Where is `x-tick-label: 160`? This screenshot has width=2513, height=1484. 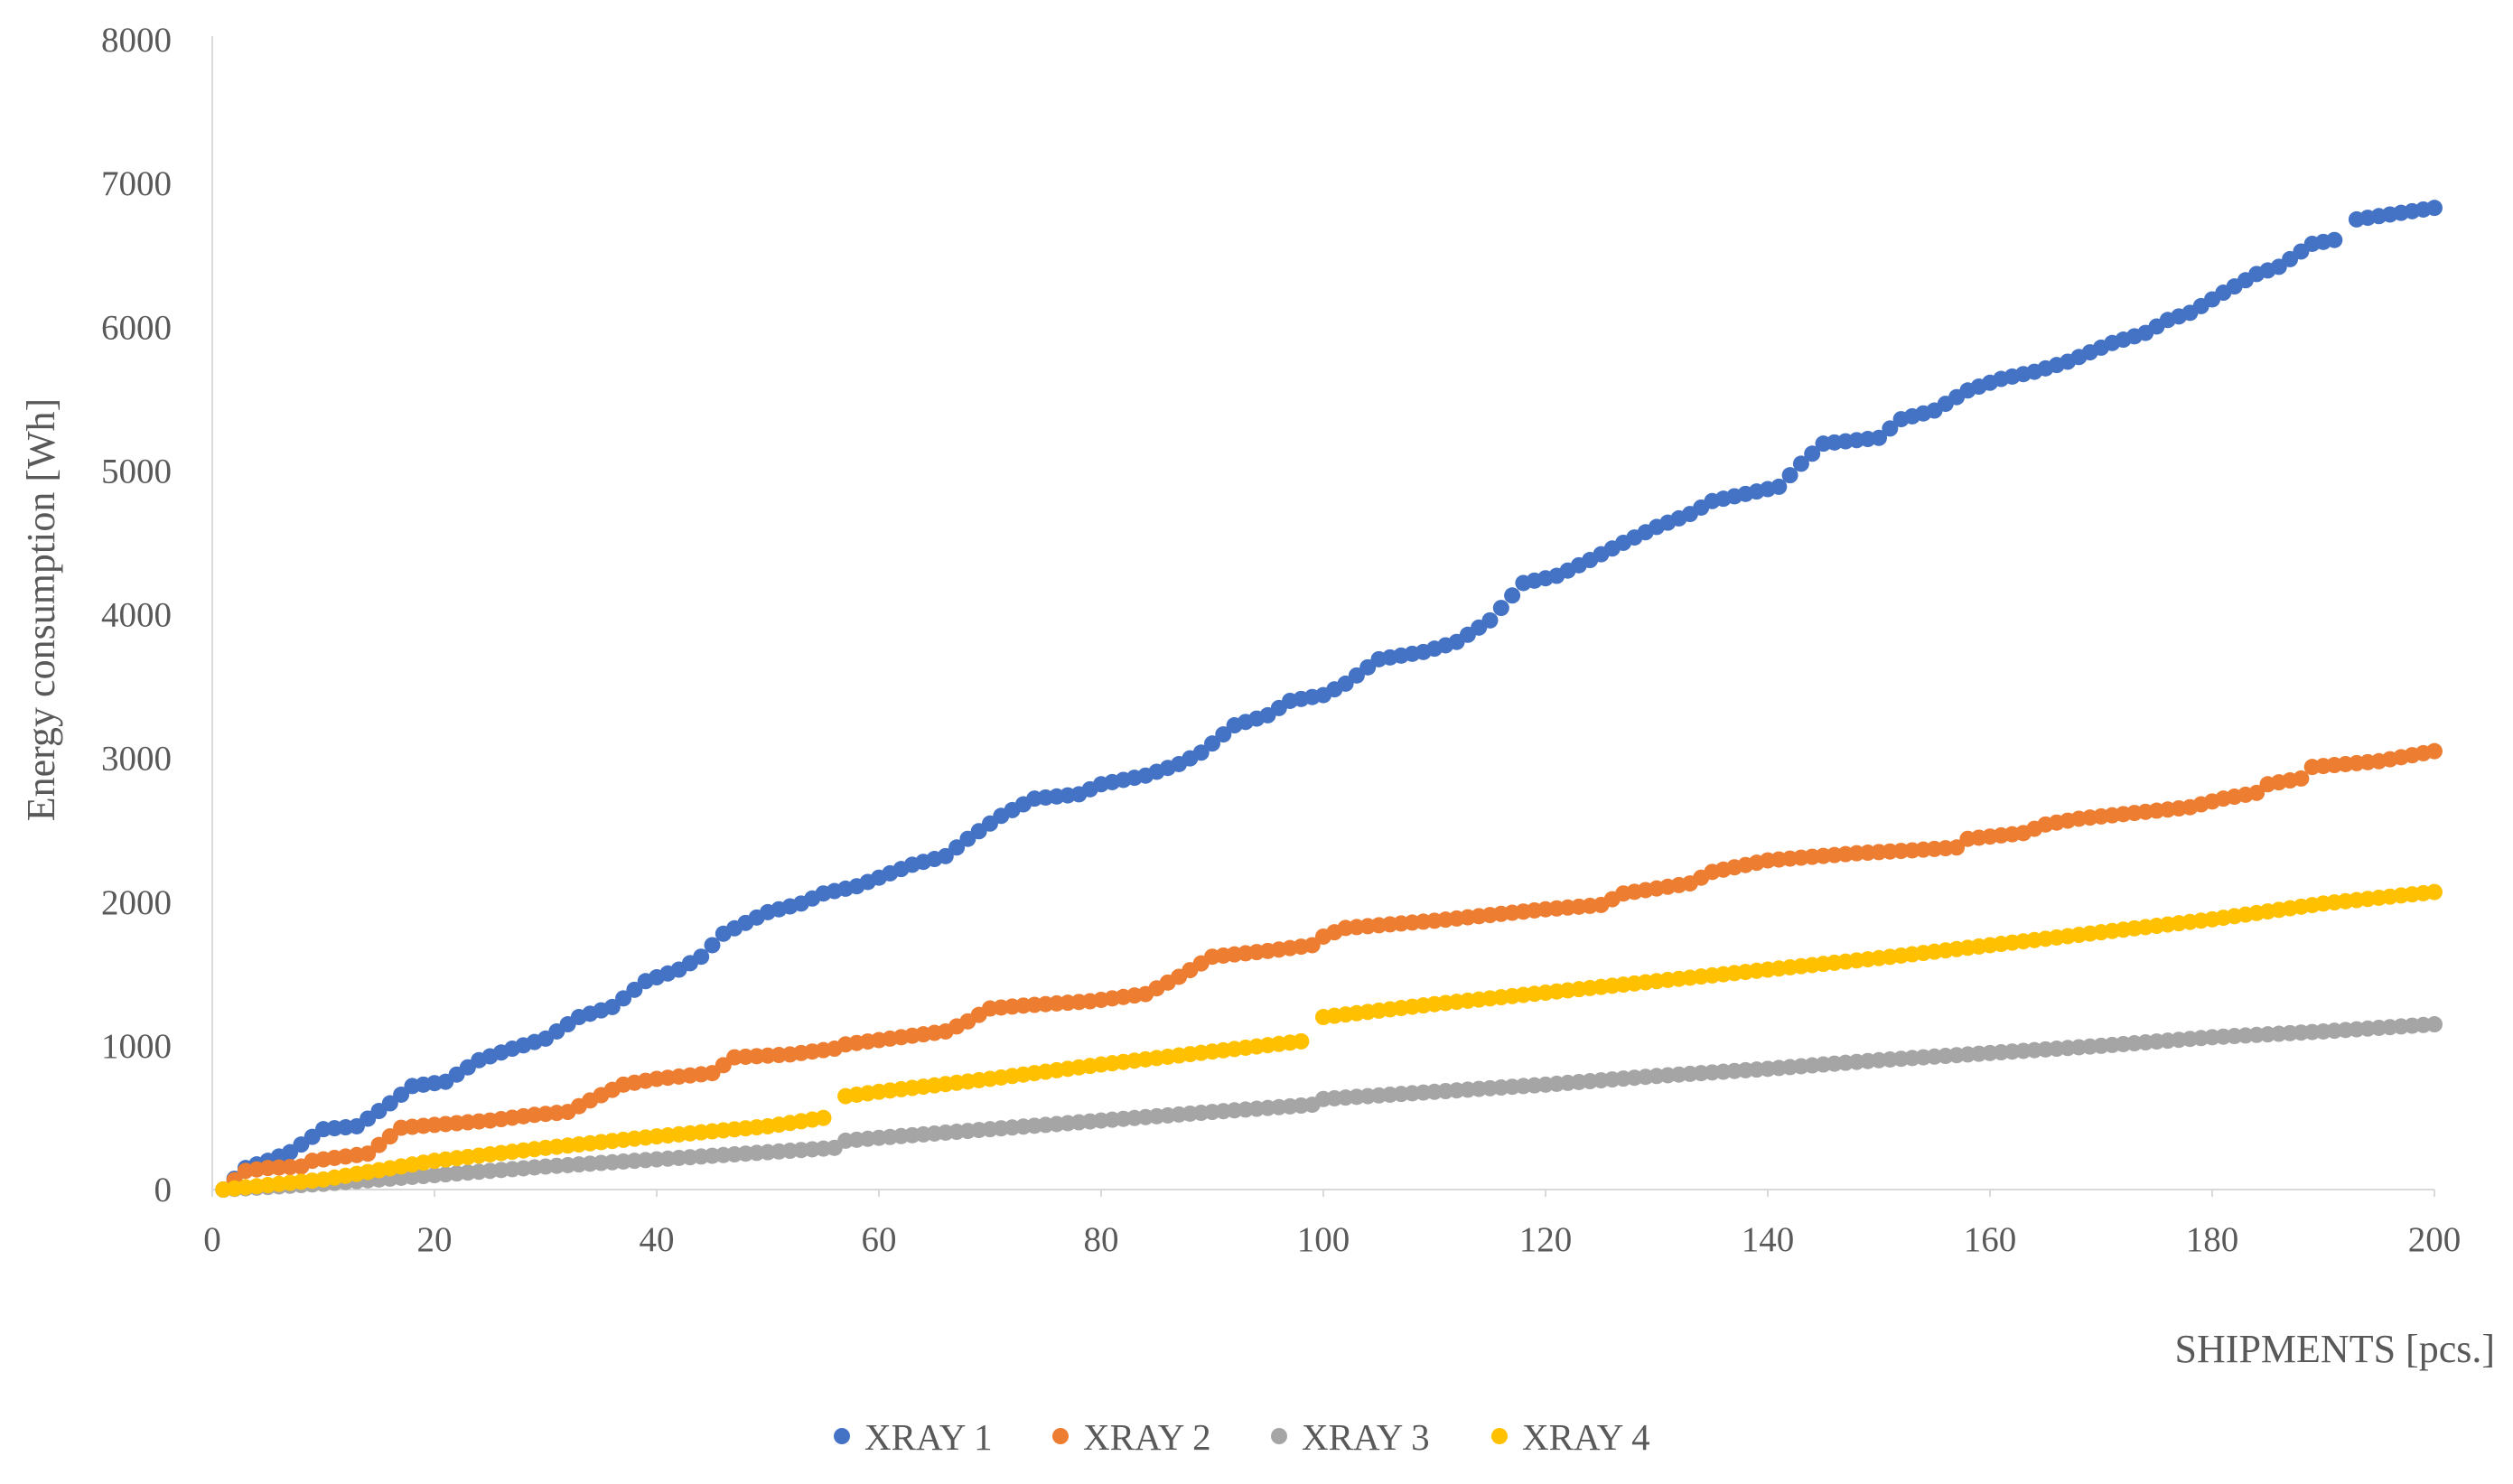 x-tick-label: 160 is located at coordinates (1990, 1239).